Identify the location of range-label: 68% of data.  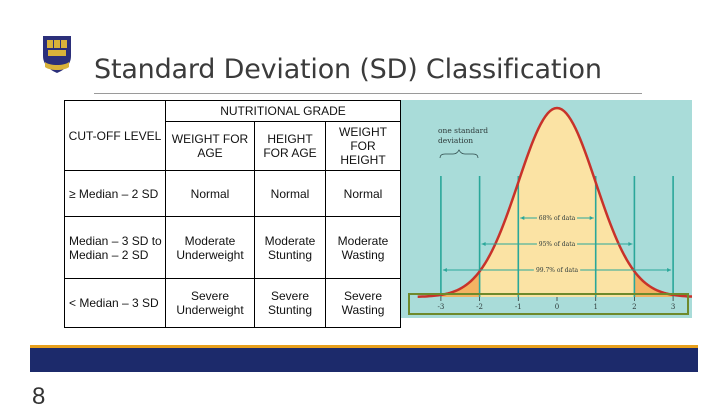
(557, 218).